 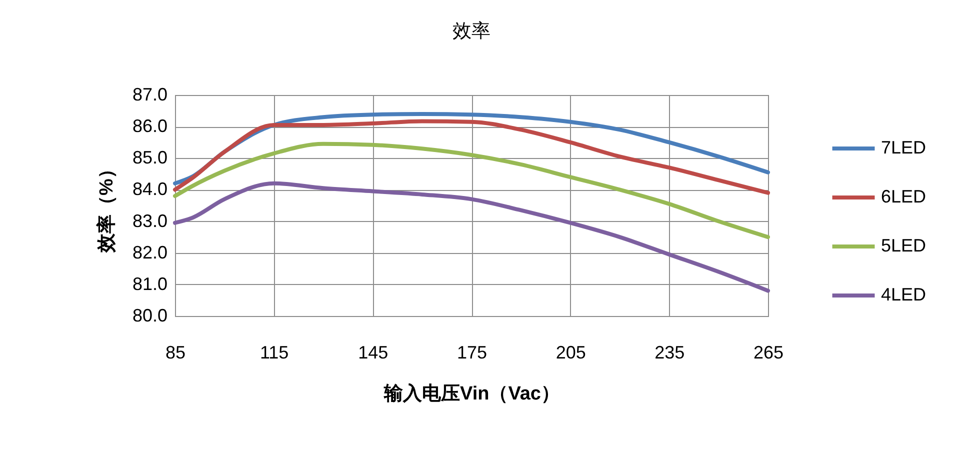 What do you see at coordinates (150, 126) in the screenshot?
I see `y-tick-label: 86.0` at bounding box center [150, 126].